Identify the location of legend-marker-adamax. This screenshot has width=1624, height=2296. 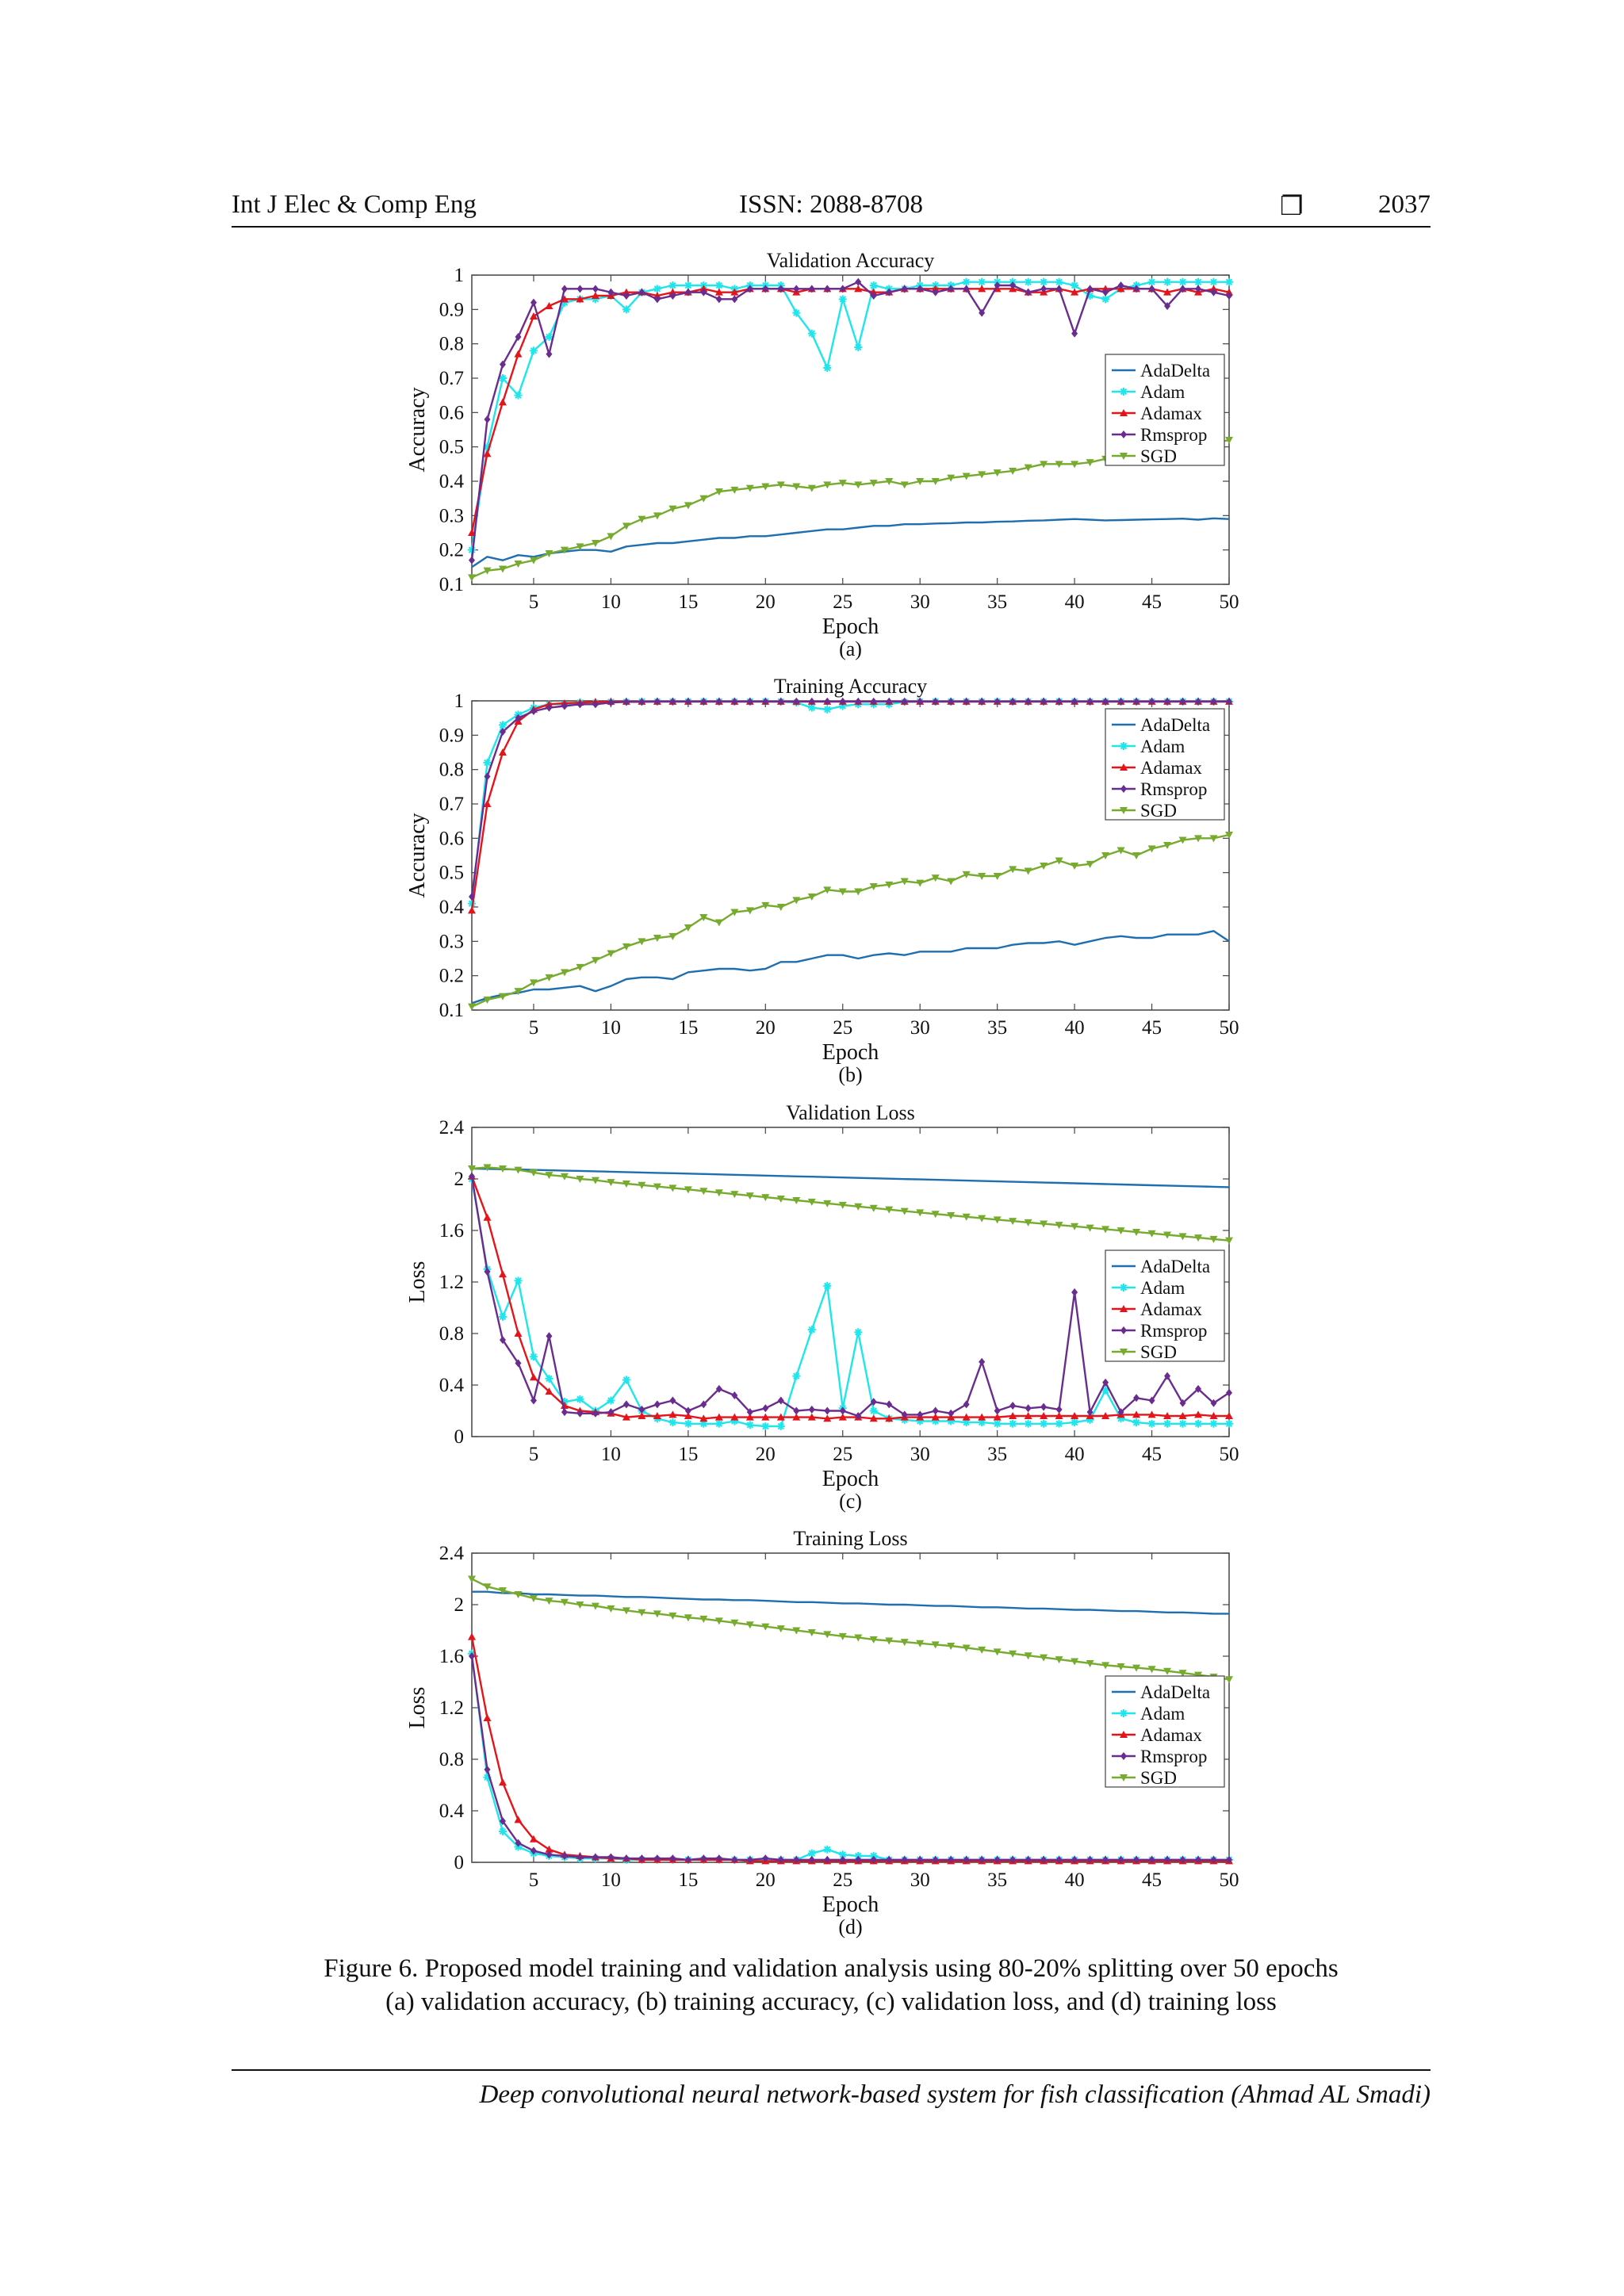
(1124, 1735).